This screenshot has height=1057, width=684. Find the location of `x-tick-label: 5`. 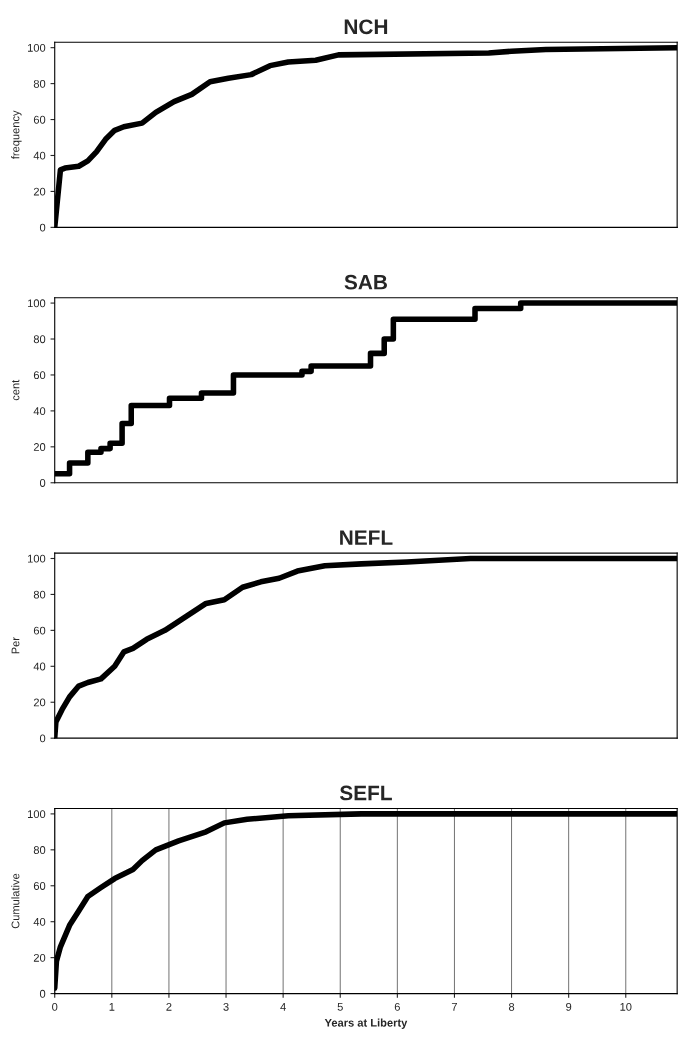

x-tick-label: 5 is located at coordinates (340, 1007).